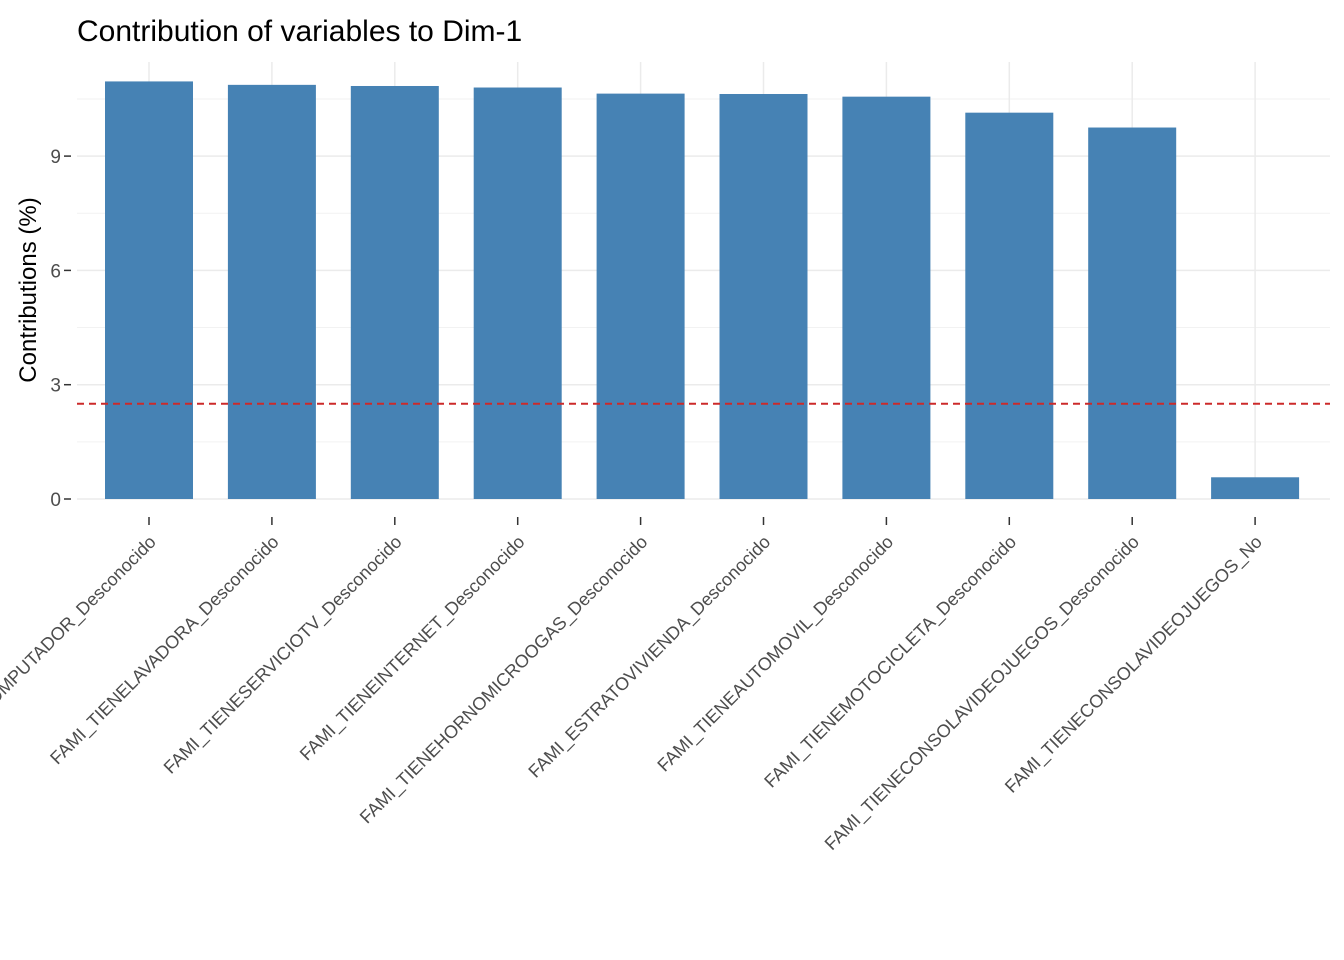  I want to click on x-tick-label: FAMI_TIENECONSOLAVIDEOJUEGOS_No, so click(1134, 665).